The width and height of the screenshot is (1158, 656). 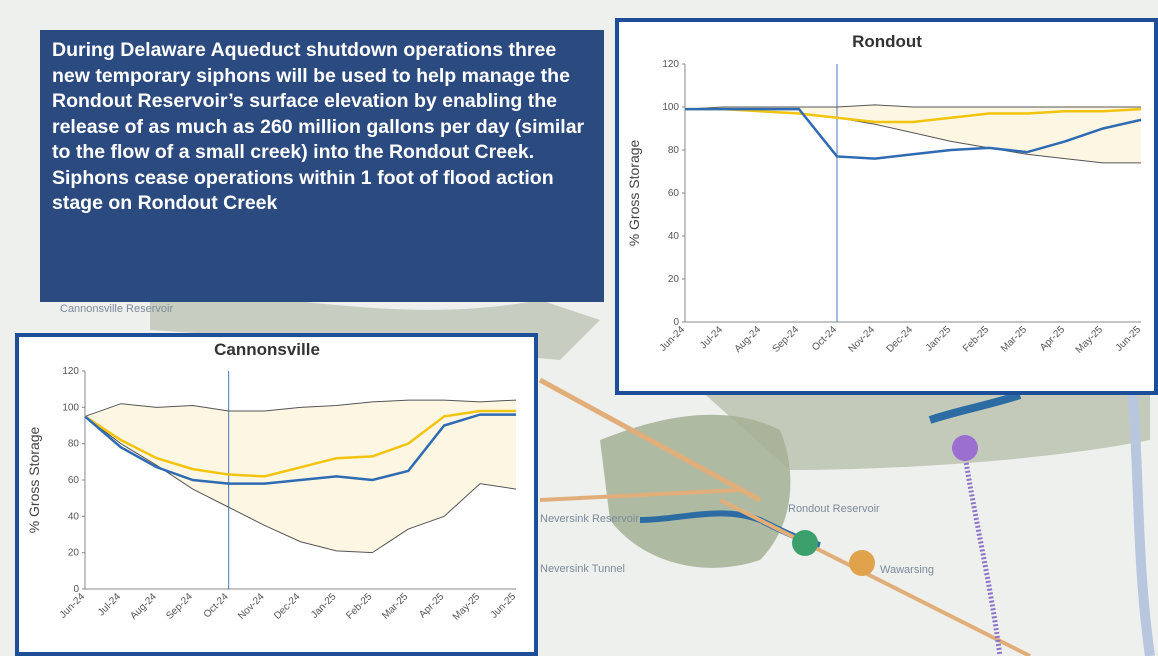 I want to click on chart-title: Cannonsville, so click(x=267, y=349).